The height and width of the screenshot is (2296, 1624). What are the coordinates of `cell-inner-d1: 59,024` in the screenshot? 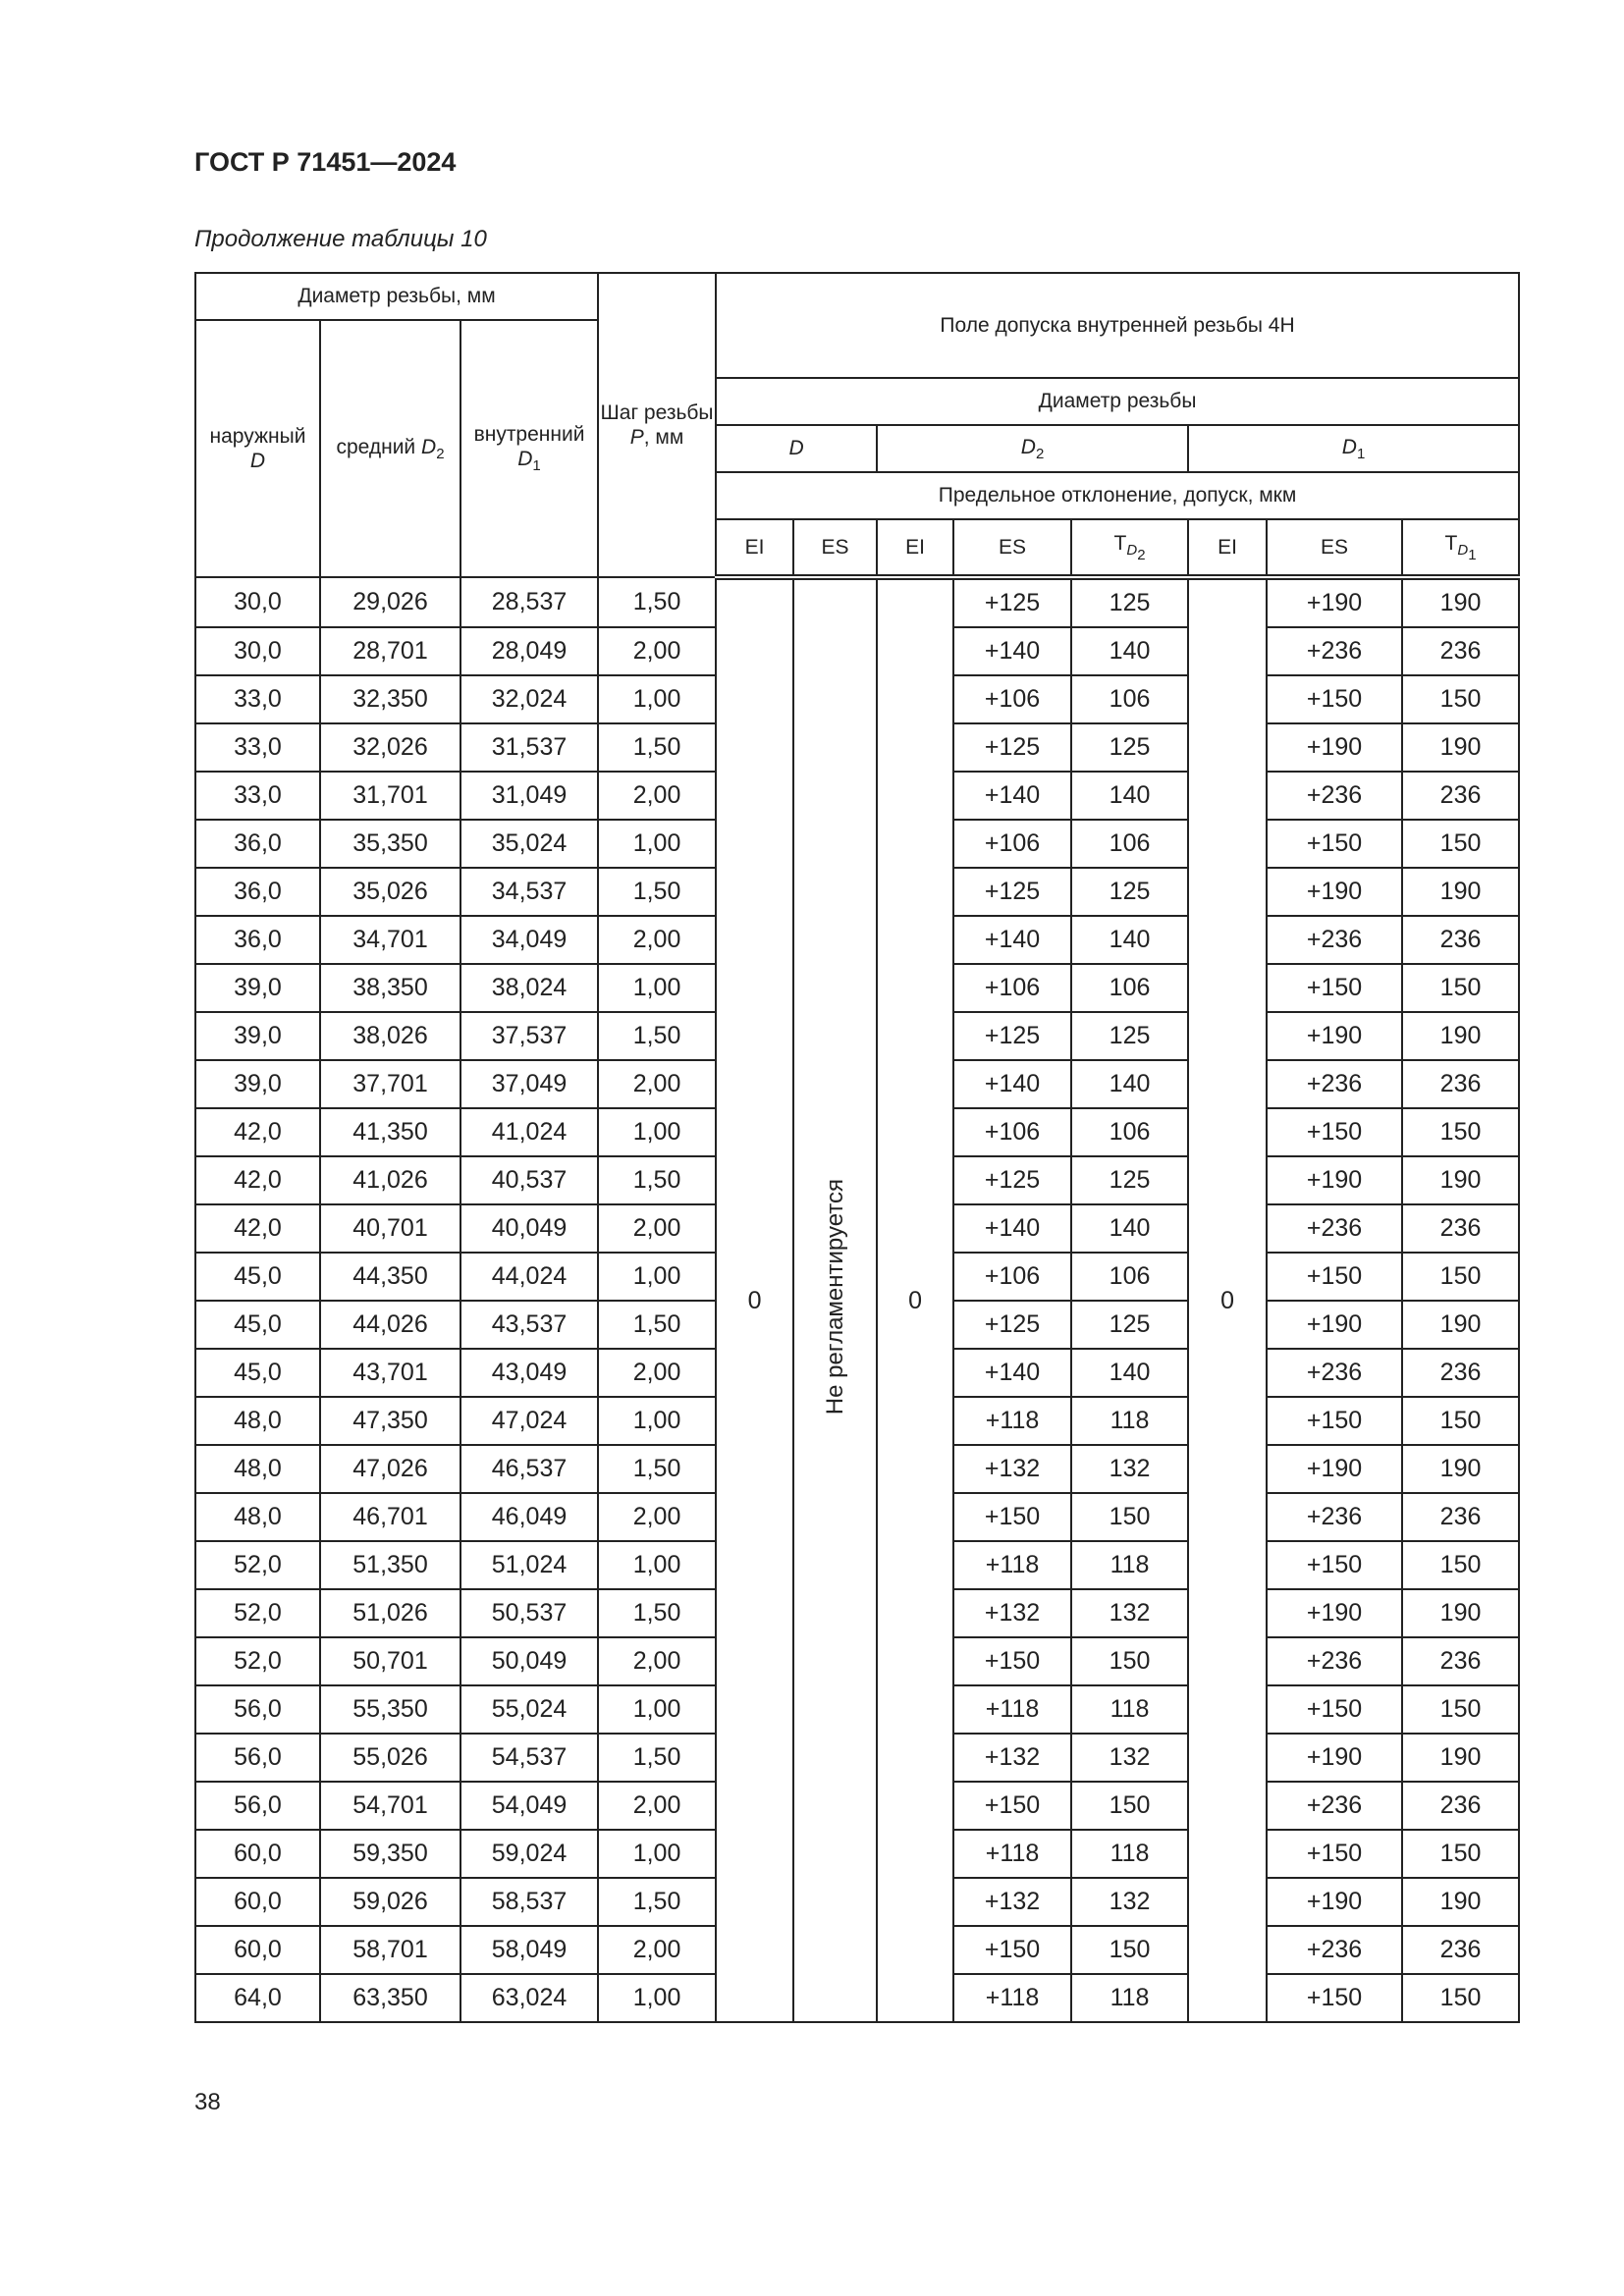 It's located at (529, 1854).